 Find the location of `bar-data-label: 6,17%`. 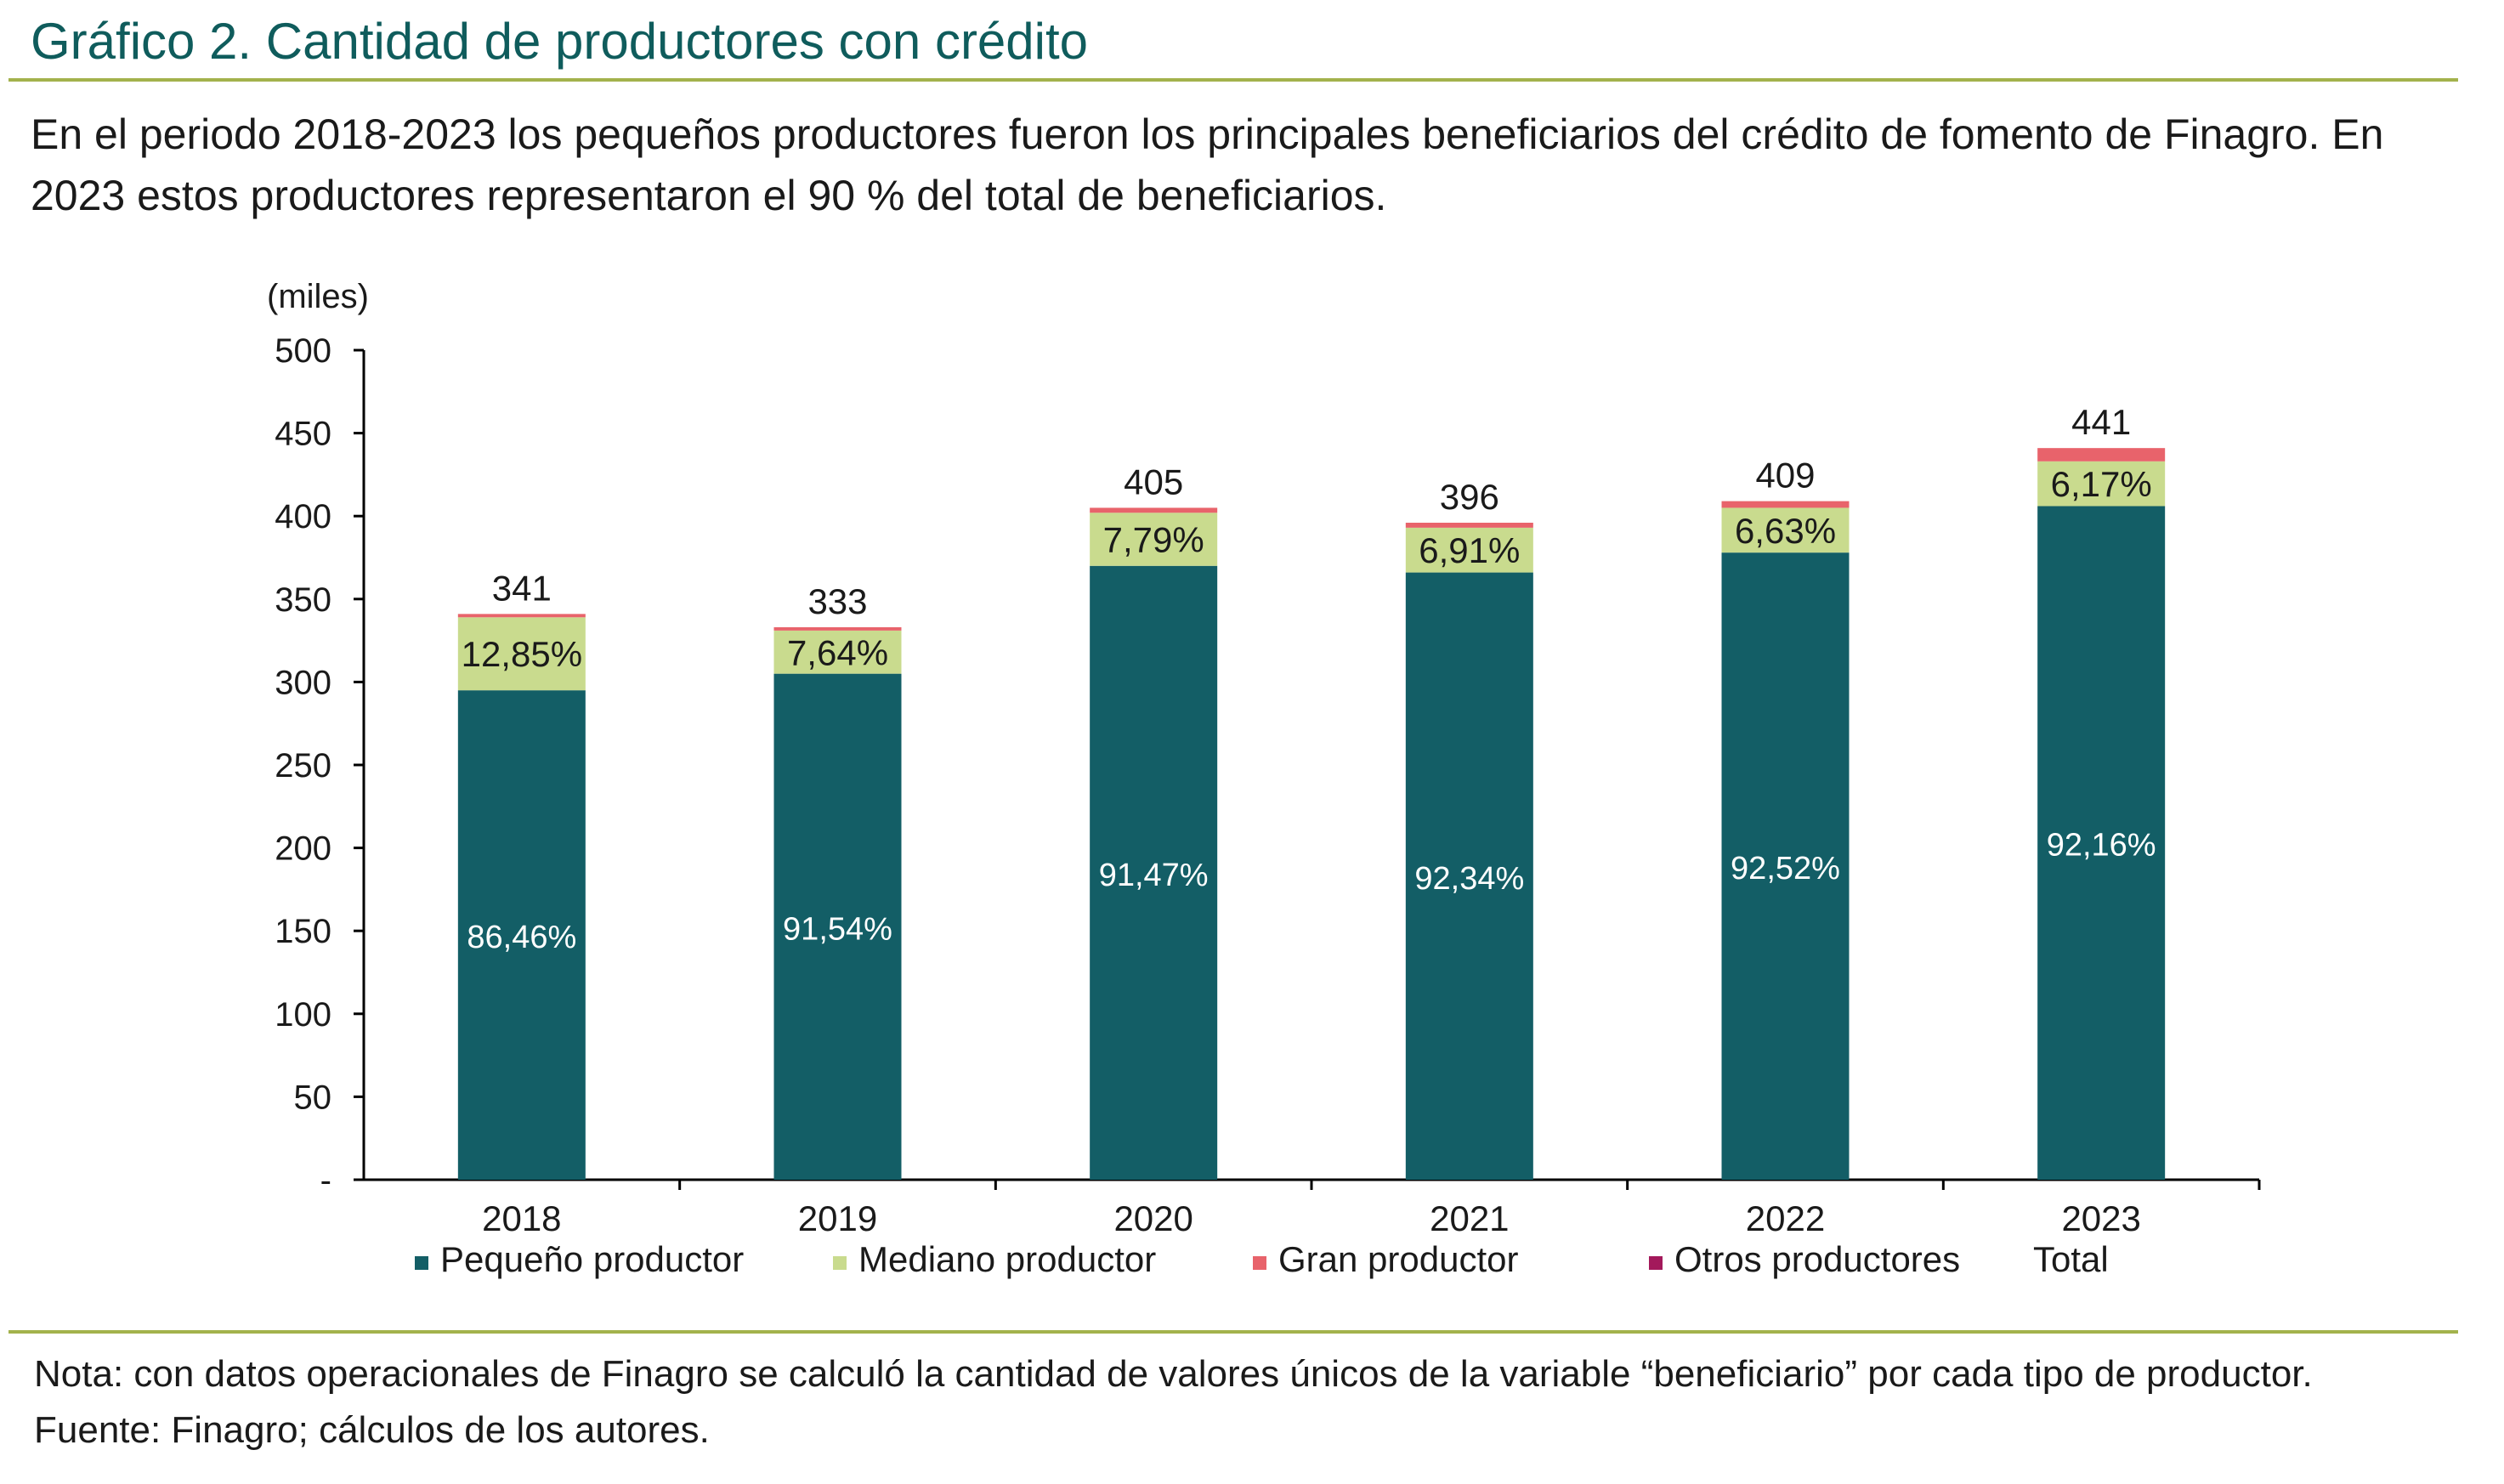

bar-data-label: 6,17% is located at coordinates (2101, 484).